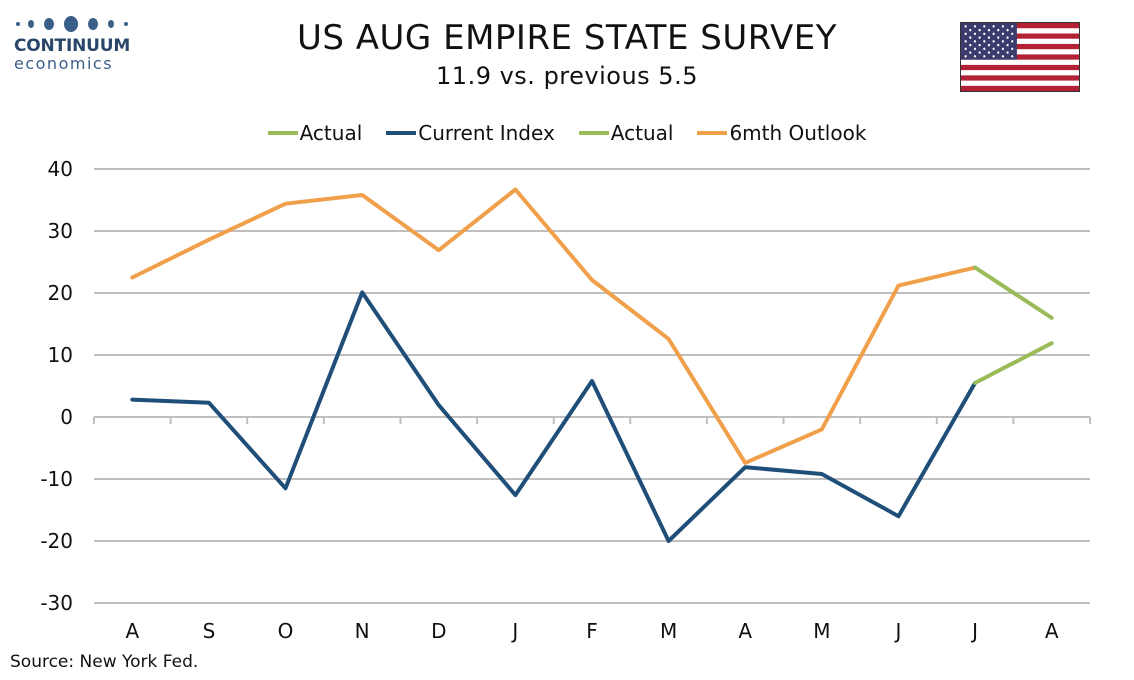  I want to click on legend-item: 6mth Outlook, so click(781, 133).